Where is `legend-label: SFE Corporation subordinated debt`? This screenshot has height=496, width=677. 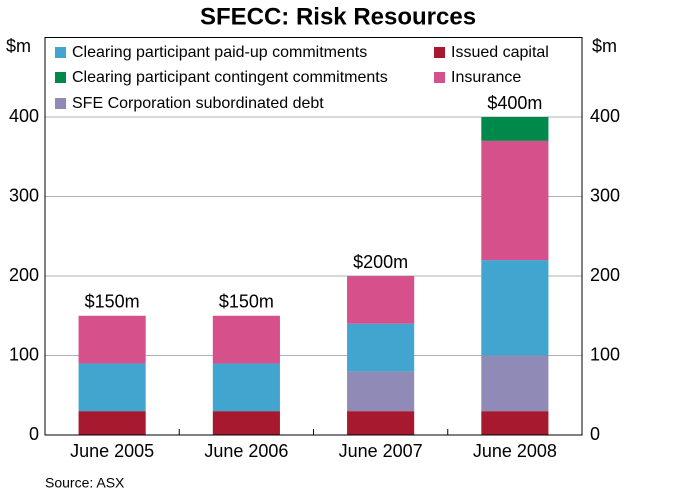
legend-label: SFE Corporation subordinated debt is located at coordinates (198, 103).